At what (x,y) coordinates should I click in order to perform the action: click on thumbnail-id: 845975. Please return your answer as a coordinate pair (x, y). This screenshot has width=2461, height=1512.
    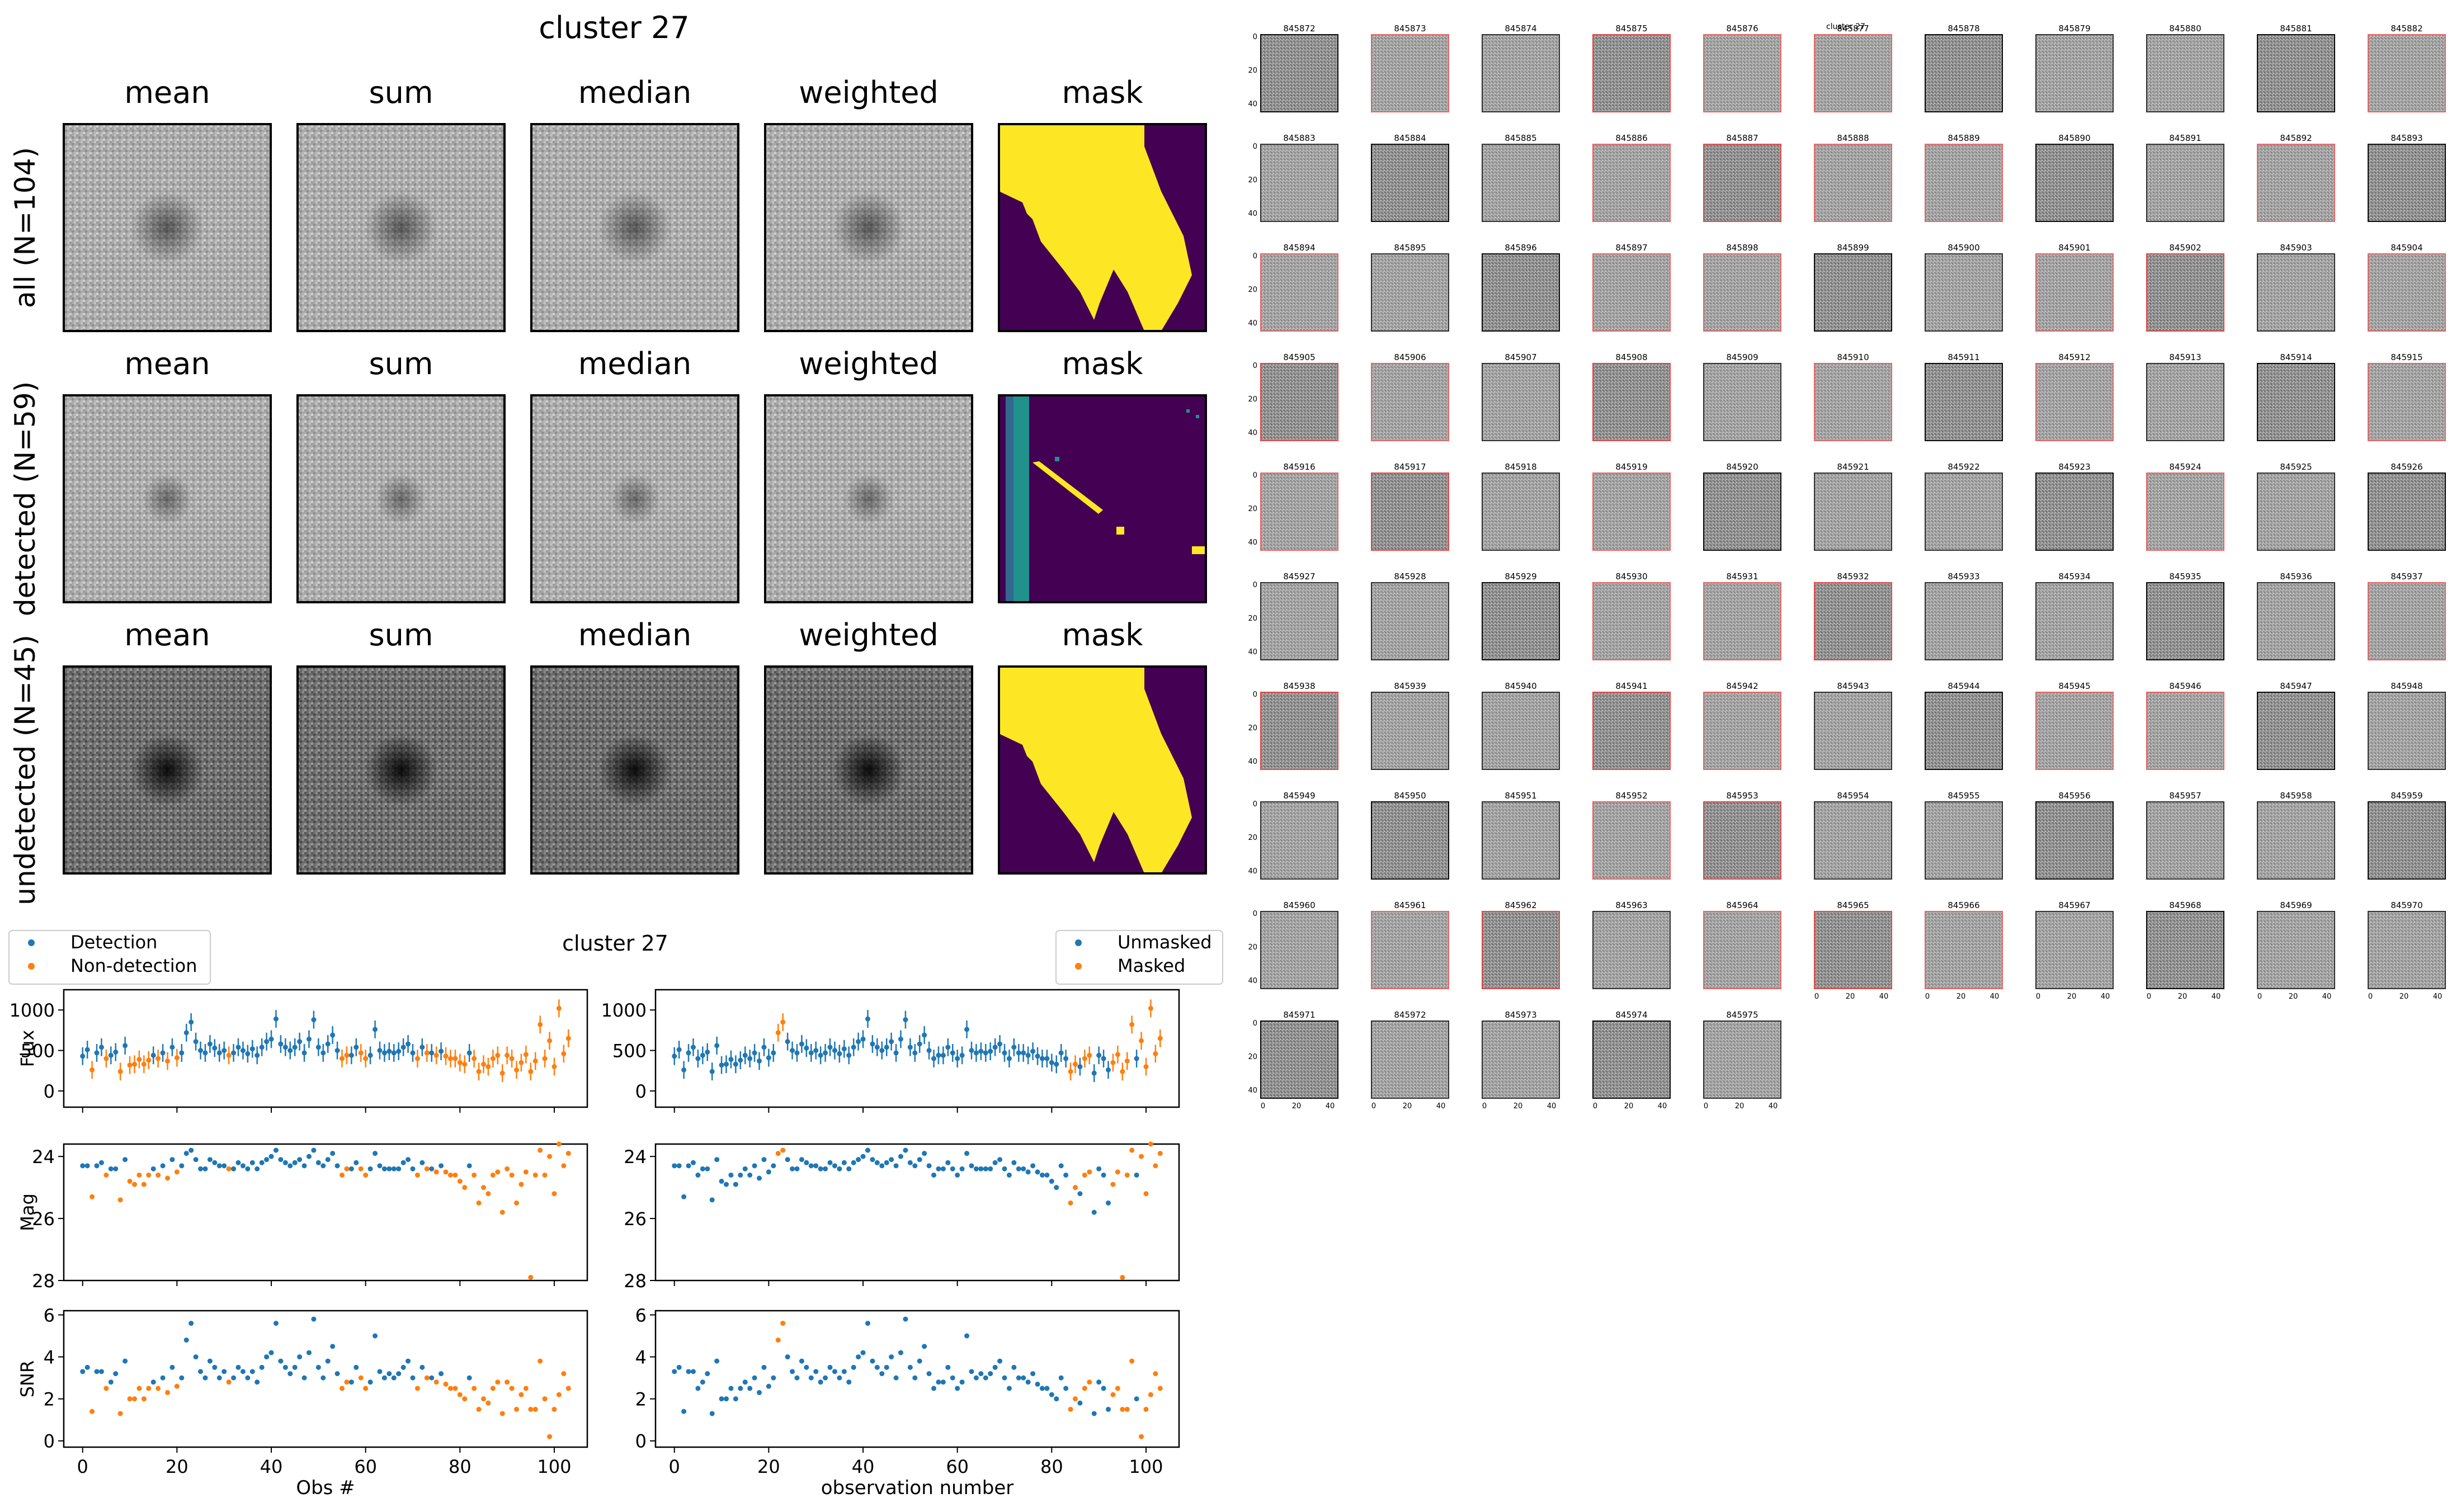
    Looking at the image, I should click on (1742, 1015).